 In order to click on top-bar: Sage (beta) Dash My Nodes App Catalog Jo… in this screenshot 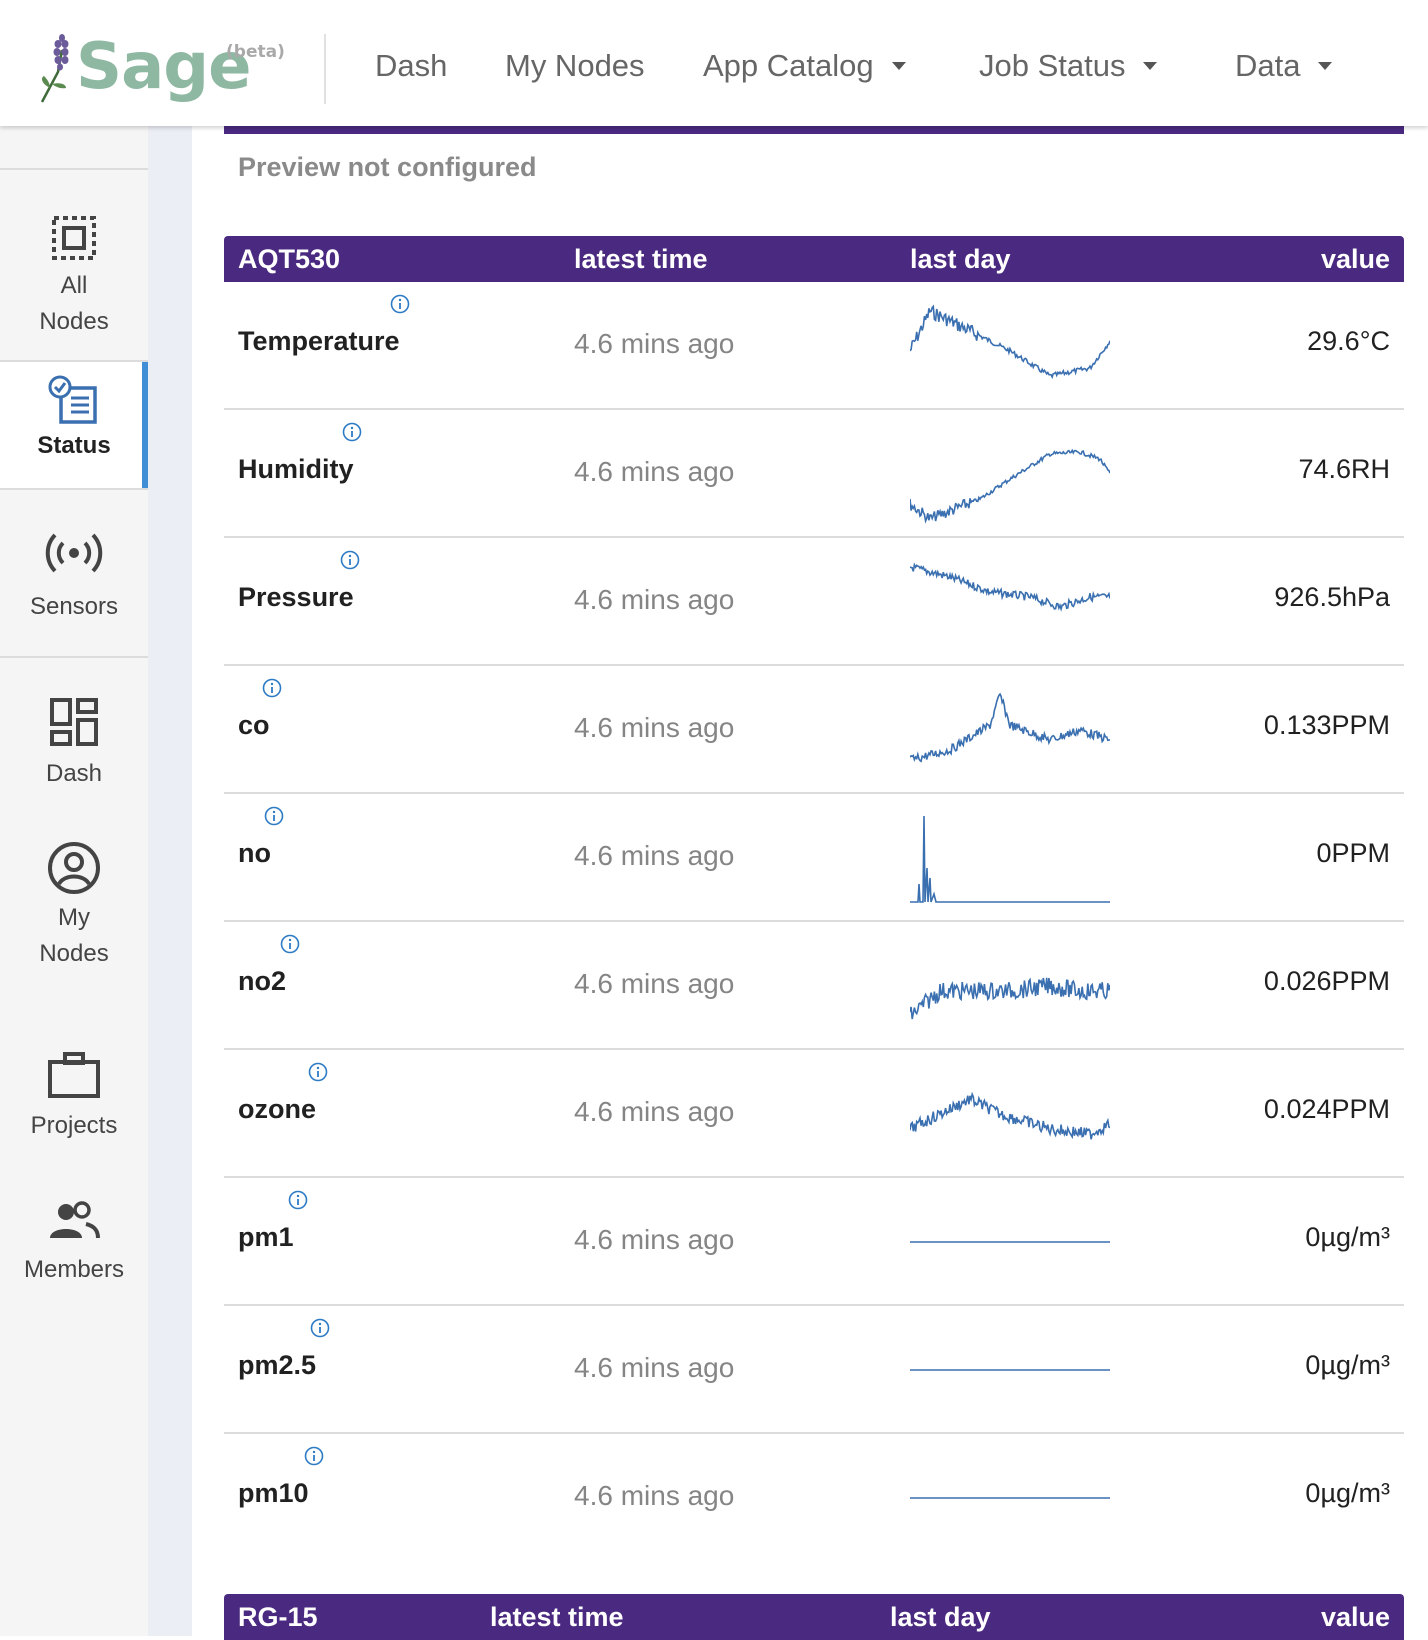, I will do `click(714, 63)`.